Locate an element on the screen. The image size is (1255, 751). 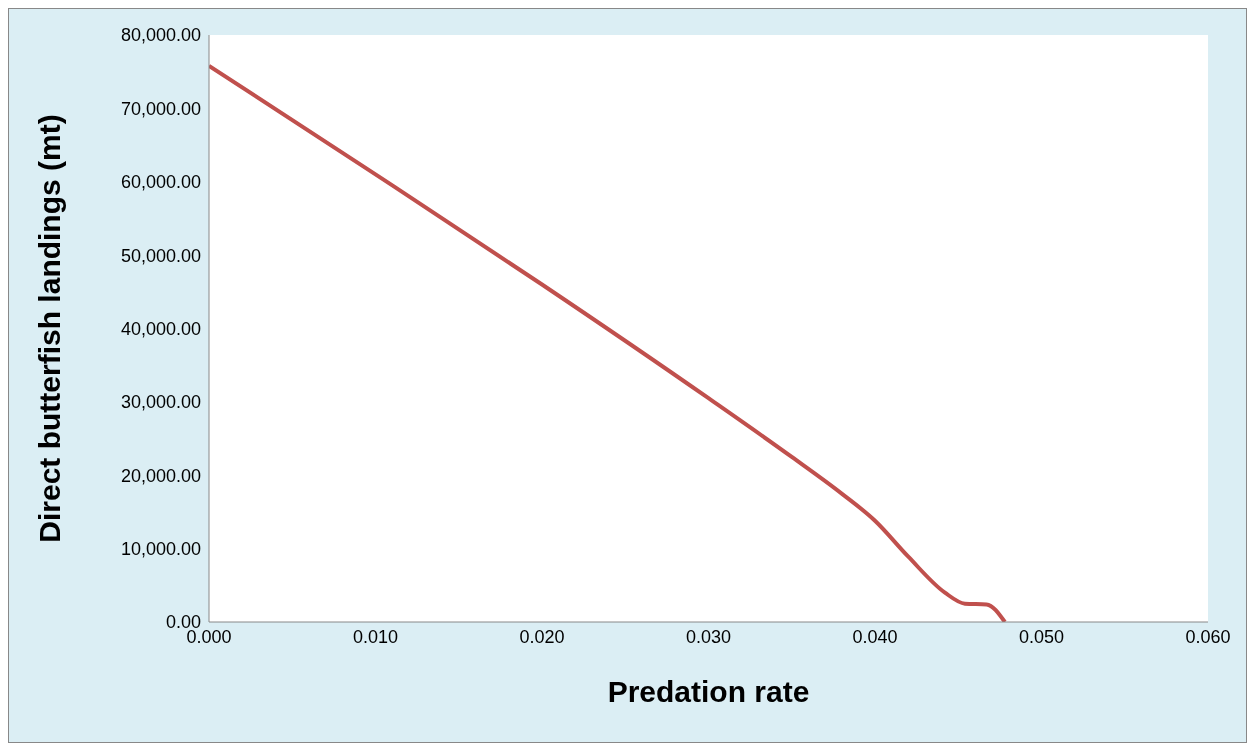
y-tick-label: 70,000.00 is located at coordinates (160, 108).